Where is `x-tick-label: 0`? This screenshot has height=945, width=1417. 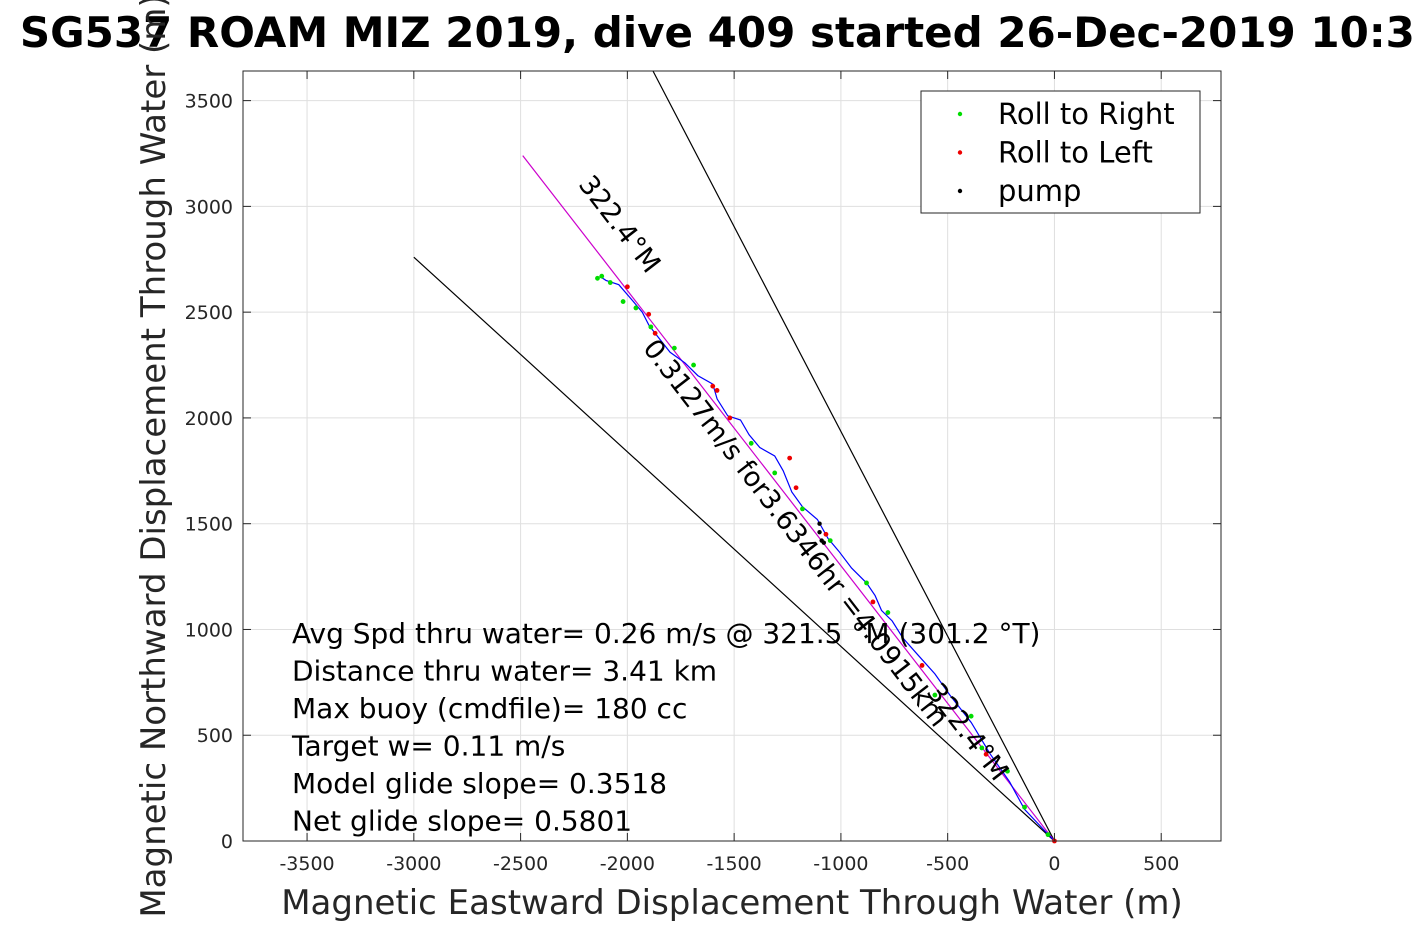
x-tick-label: 0 is located at coordinates (1054, 864).